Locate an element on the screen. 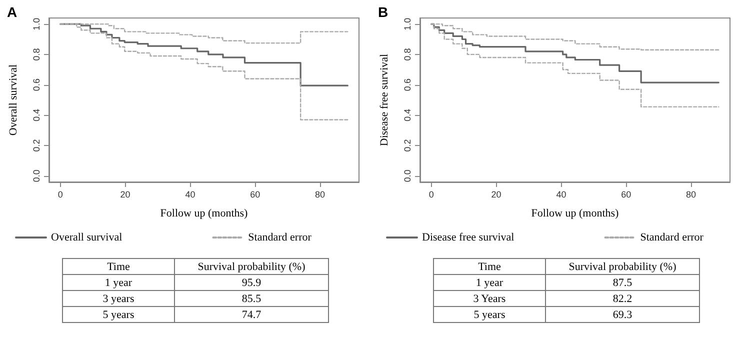 This screenshot has width=742, height=343. y-axis-title: Overall survival is located at coordinates (14, 100).